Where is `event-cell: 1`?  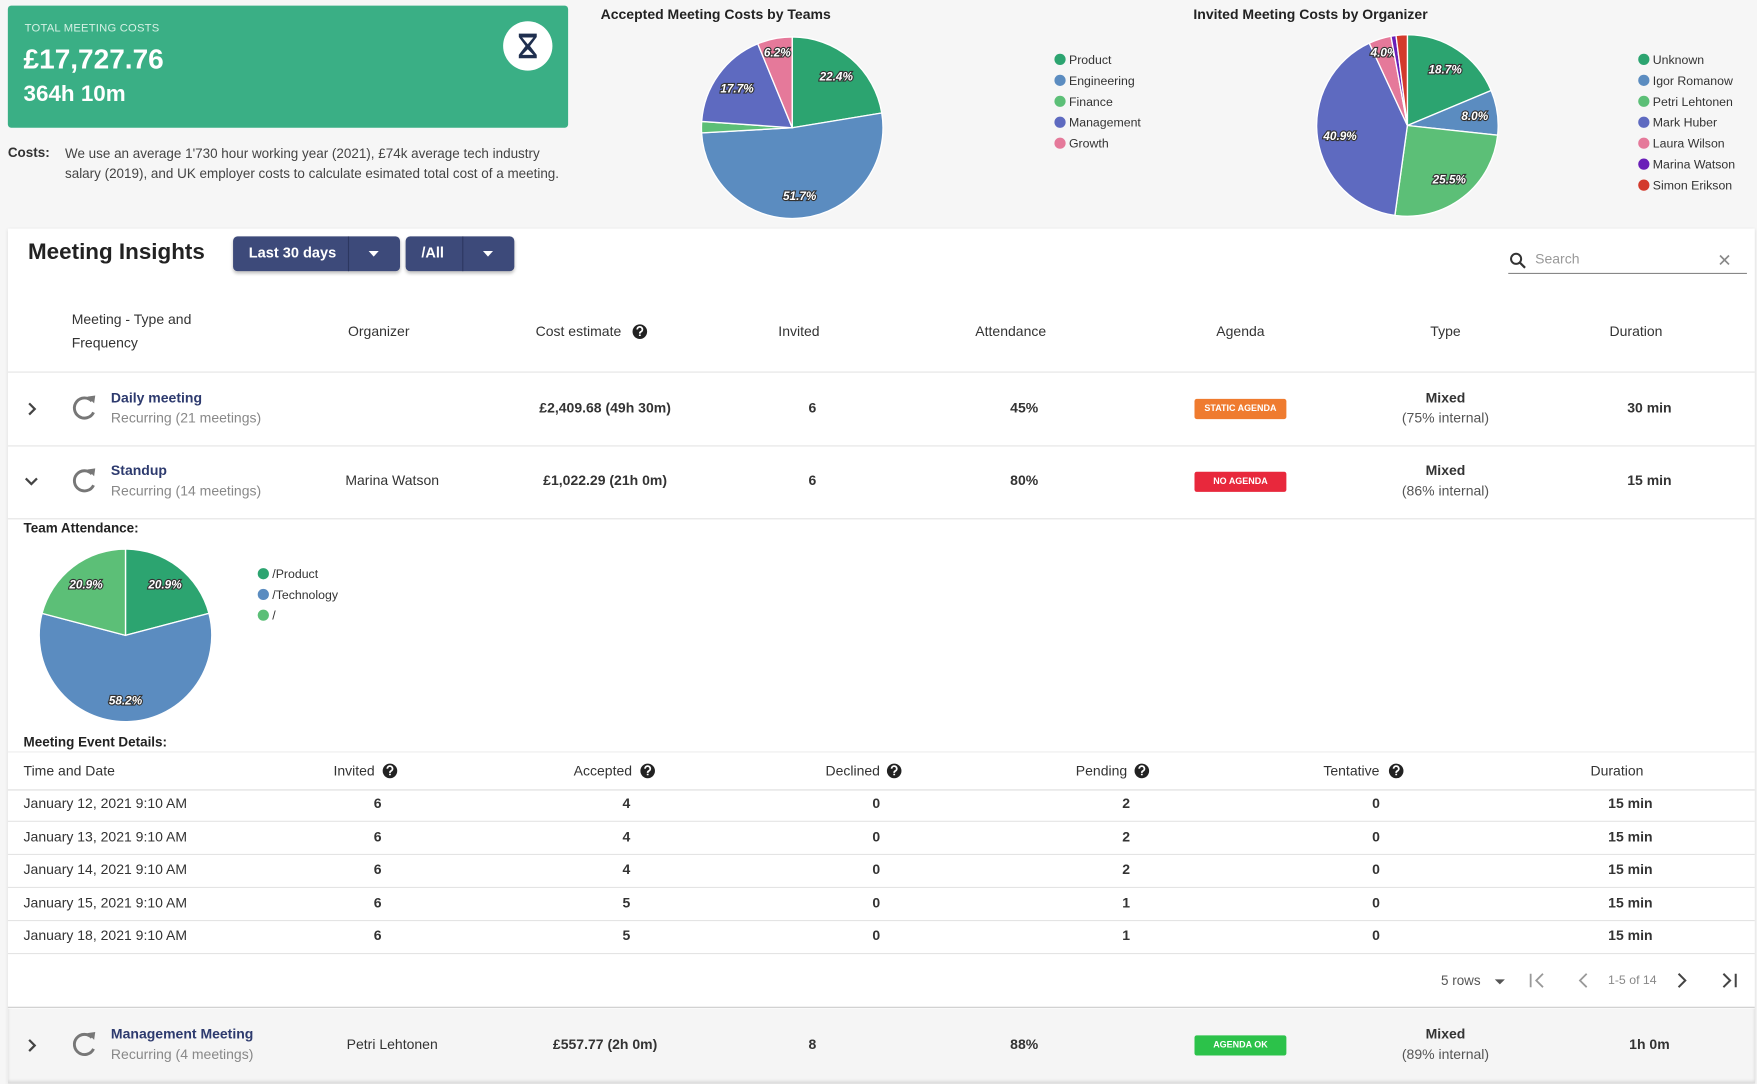
event-cell: 1 is located at coordinates (1126, 902).